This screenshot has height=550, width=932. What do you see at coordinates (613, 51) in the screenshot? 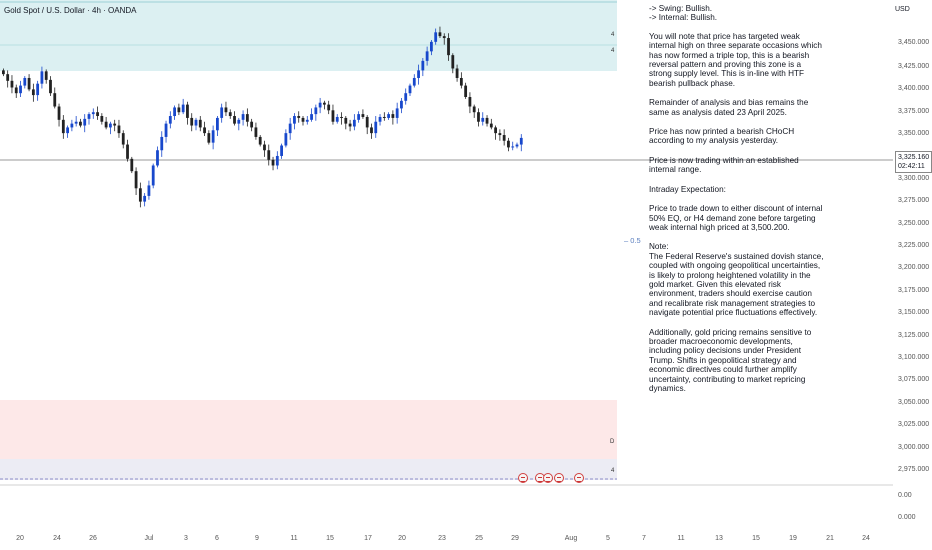
I see `zone-marker-top-2: 4` at bounding box center [613, 51].